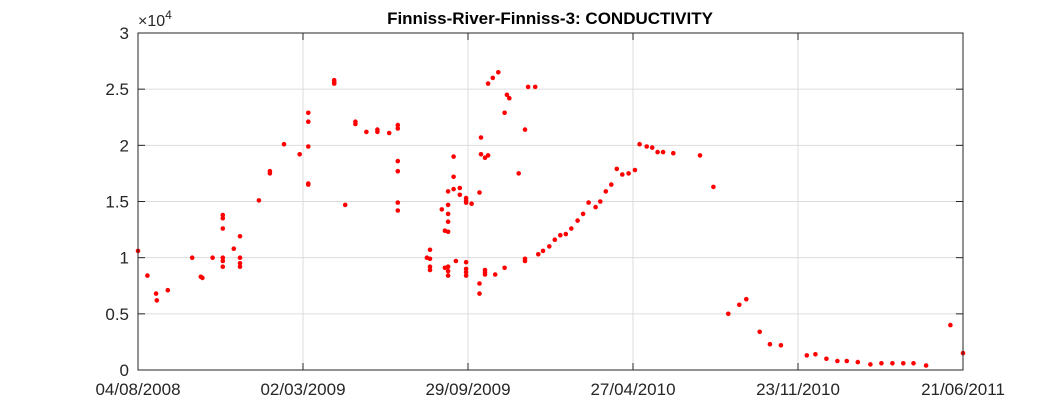 The image size is (1063, 413). What do you see at coordinates (124, 33) in the screenshot?
I see `y-tick-label: 3` at bounding box center [124, 33].